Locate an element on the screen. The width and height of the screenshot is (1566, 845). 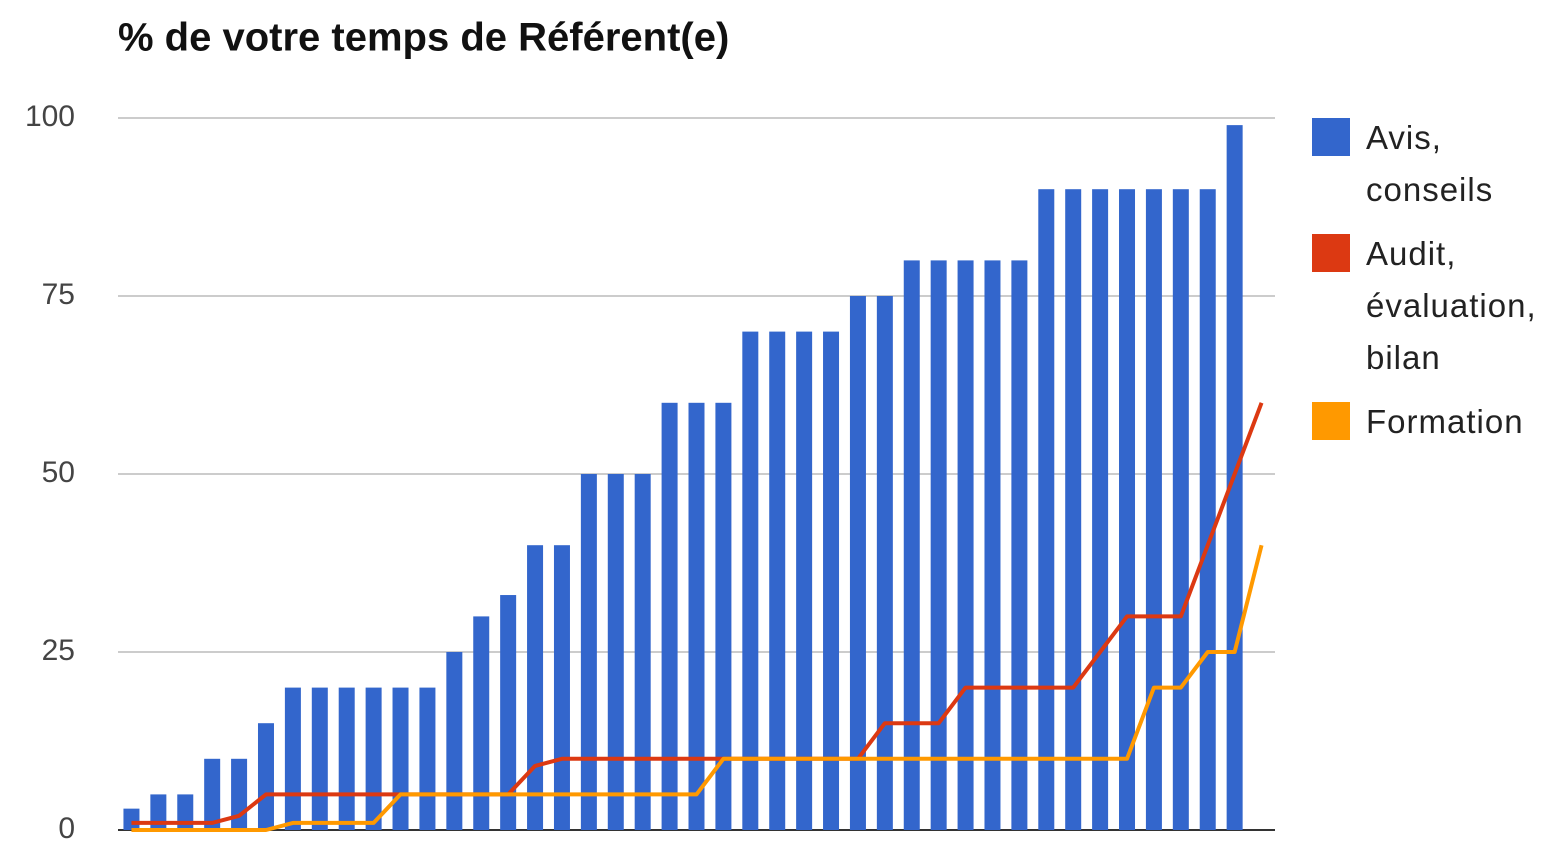
legend-item: Audit, évaluation, bilan is located at coordinates (1437, 306).